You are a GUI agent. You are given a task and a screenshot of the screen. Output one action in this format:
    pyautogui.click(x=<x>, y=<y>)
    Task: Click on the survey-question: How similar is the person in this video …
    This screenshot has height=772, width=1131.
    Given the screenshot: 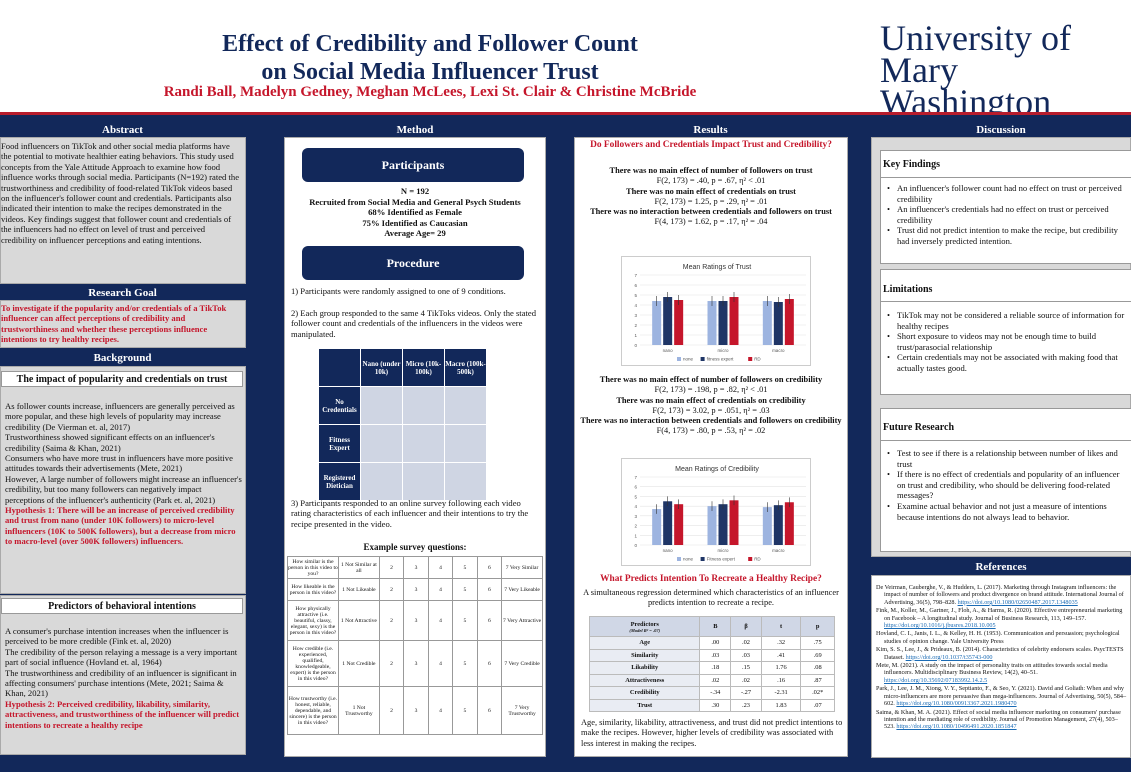 What is the action you would take?
    pyautogui.click(x=313, y=567)
    